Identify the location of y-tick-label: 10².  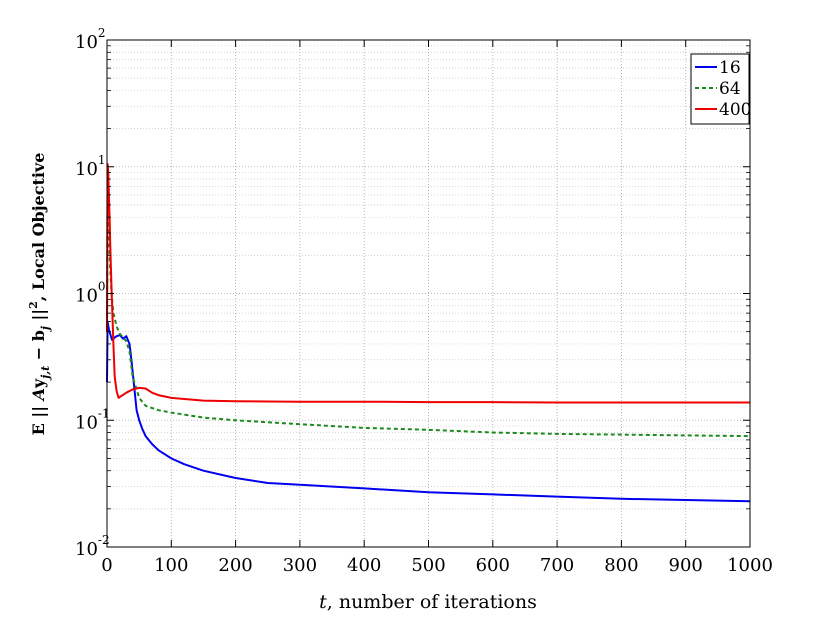
(90, 39).